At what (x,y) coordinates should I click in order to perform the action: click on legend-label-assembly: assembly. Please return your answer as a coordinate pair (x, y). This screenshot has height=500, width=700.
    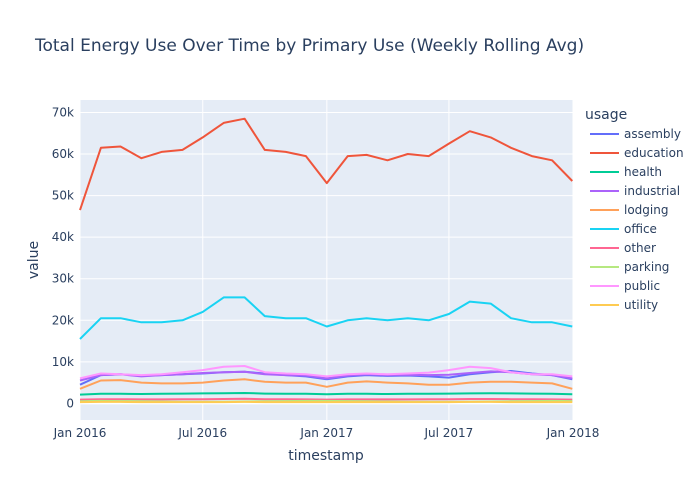
    Looking at the image, I should click on (652, 134).